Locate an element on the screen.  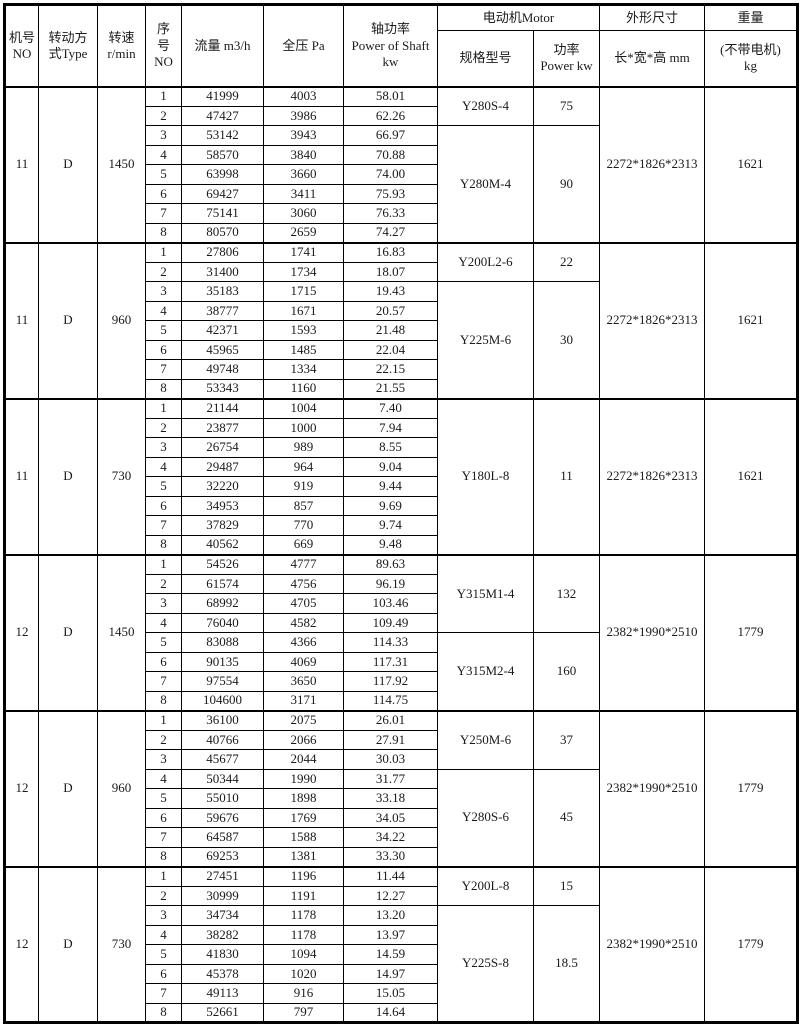
seq-no-cell: 4 is located at coordinates (163, 934).